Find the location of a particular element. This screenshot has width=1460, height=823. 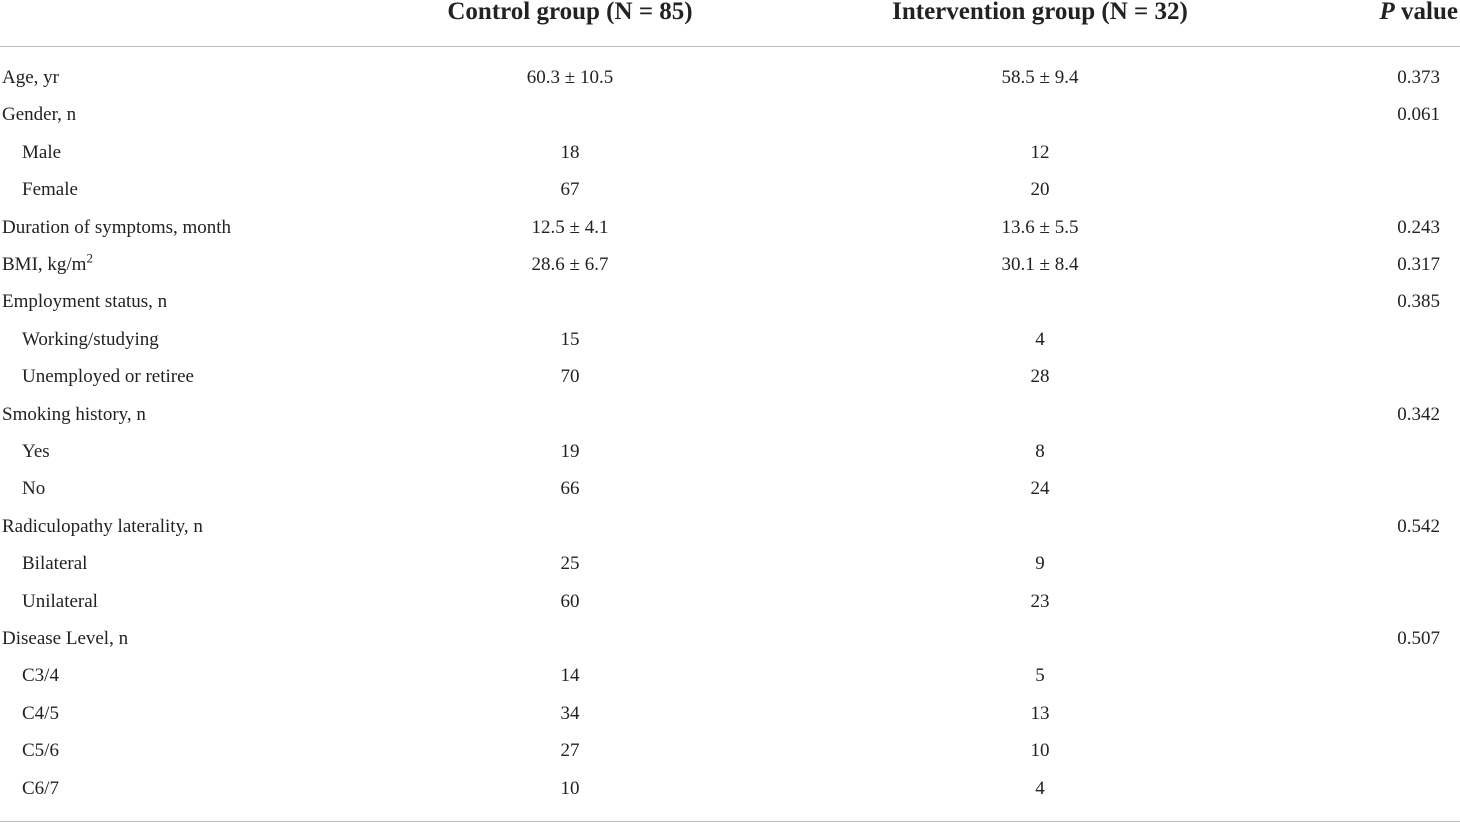

label-text: Working/studying is located at coordinates (90, 339).